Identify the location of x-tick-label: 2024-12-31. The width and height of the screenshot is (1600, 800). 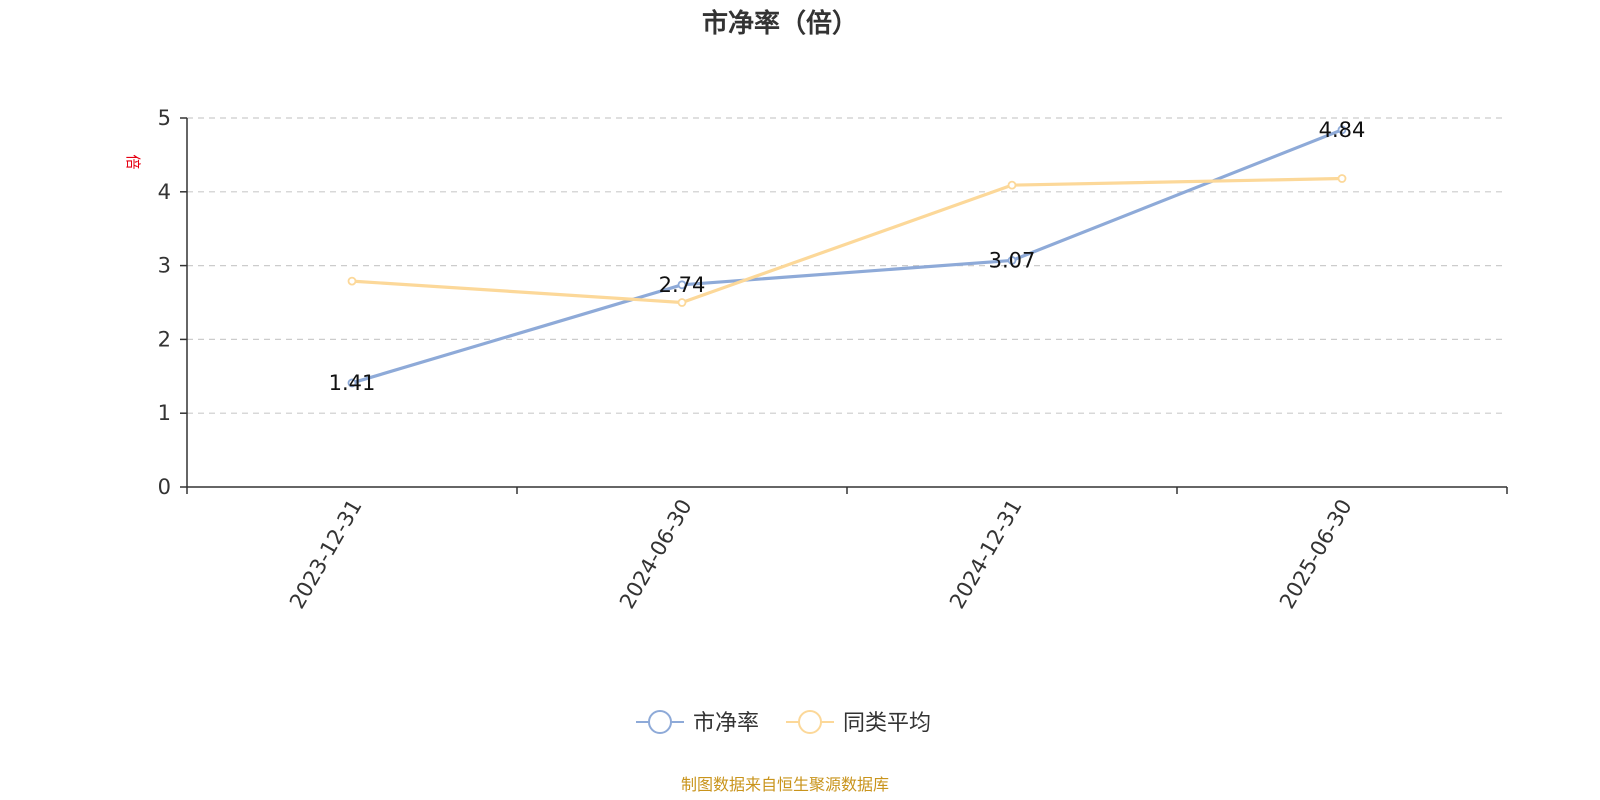
(986, 554).